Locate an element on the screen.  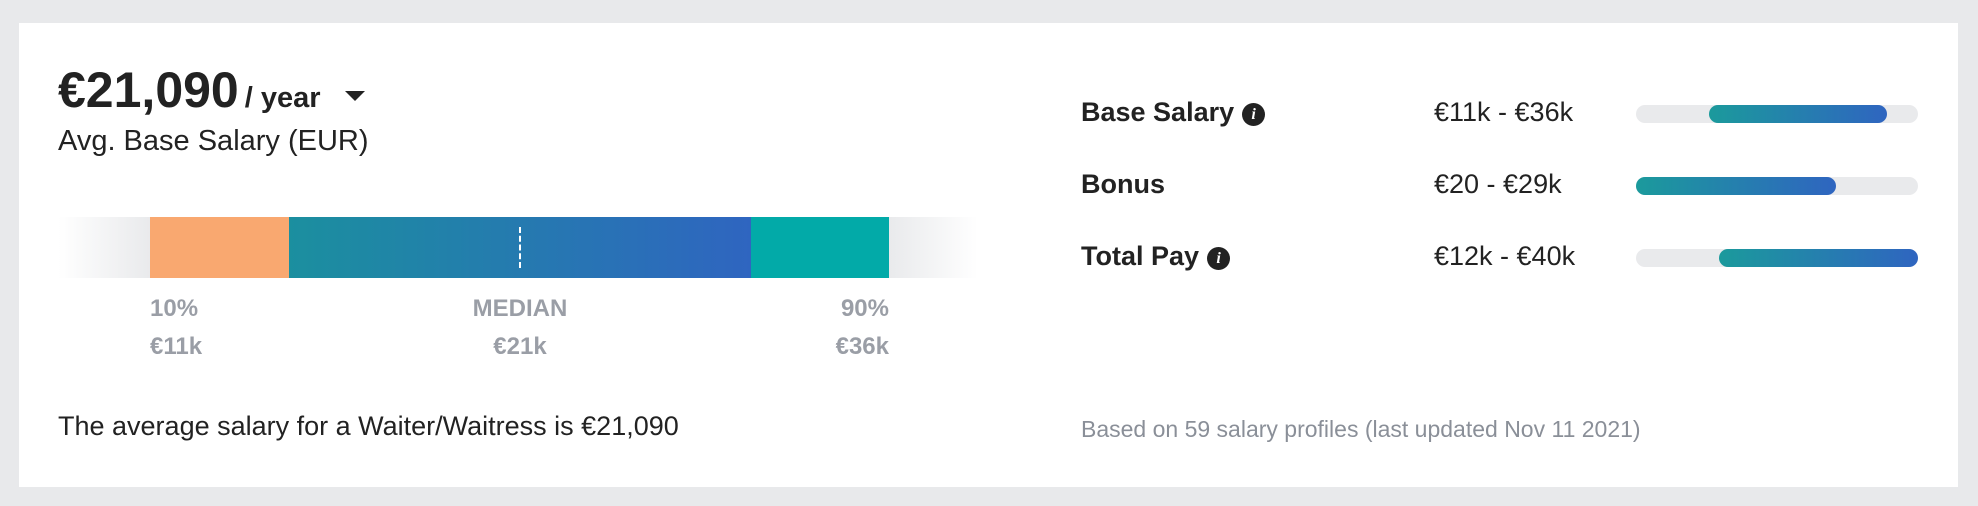
percentile-value: €11k is located at coordinates (176, 346).